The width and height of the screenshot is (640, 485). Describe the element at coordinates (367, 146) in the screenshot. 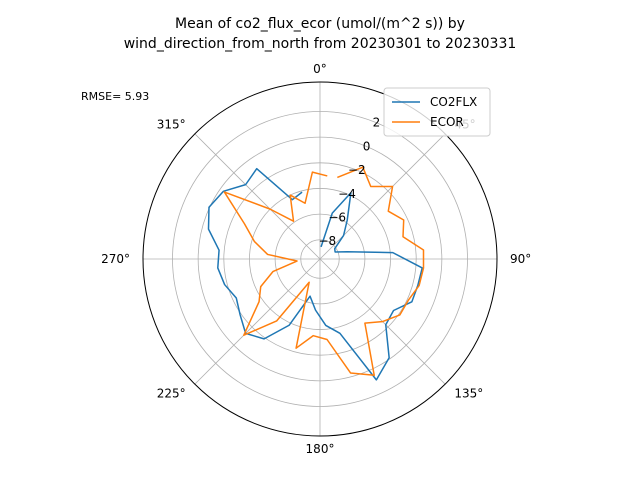

I see `radial-tick-label: 0` at that location.